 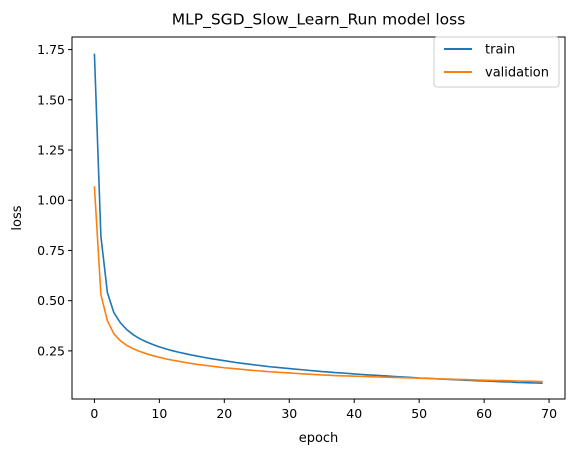 I want to click on x-axis-label: epoch, so click(x=319, y=438).